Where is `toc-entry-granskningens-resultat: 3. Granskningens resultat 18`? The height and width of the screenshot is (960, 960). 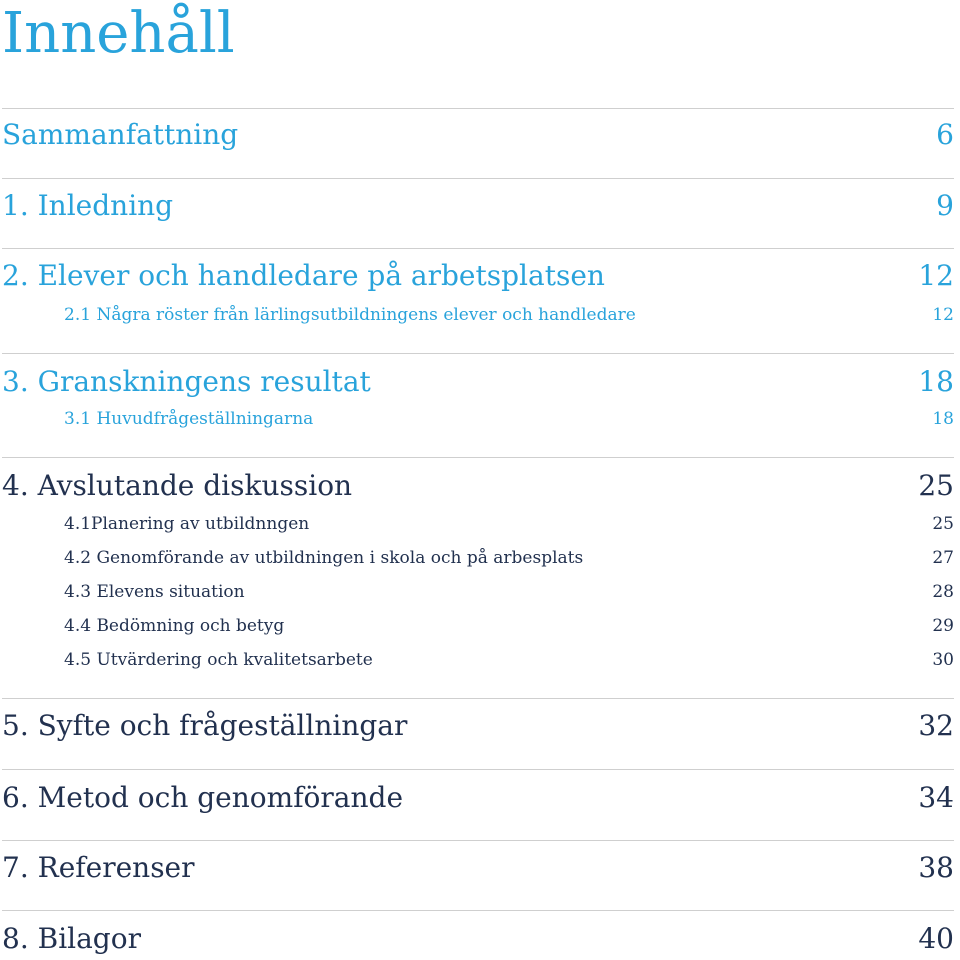
toc-entry-granskningens-resultat: 3. Granskningens resultat 18 is located at coordinates (478, 382).